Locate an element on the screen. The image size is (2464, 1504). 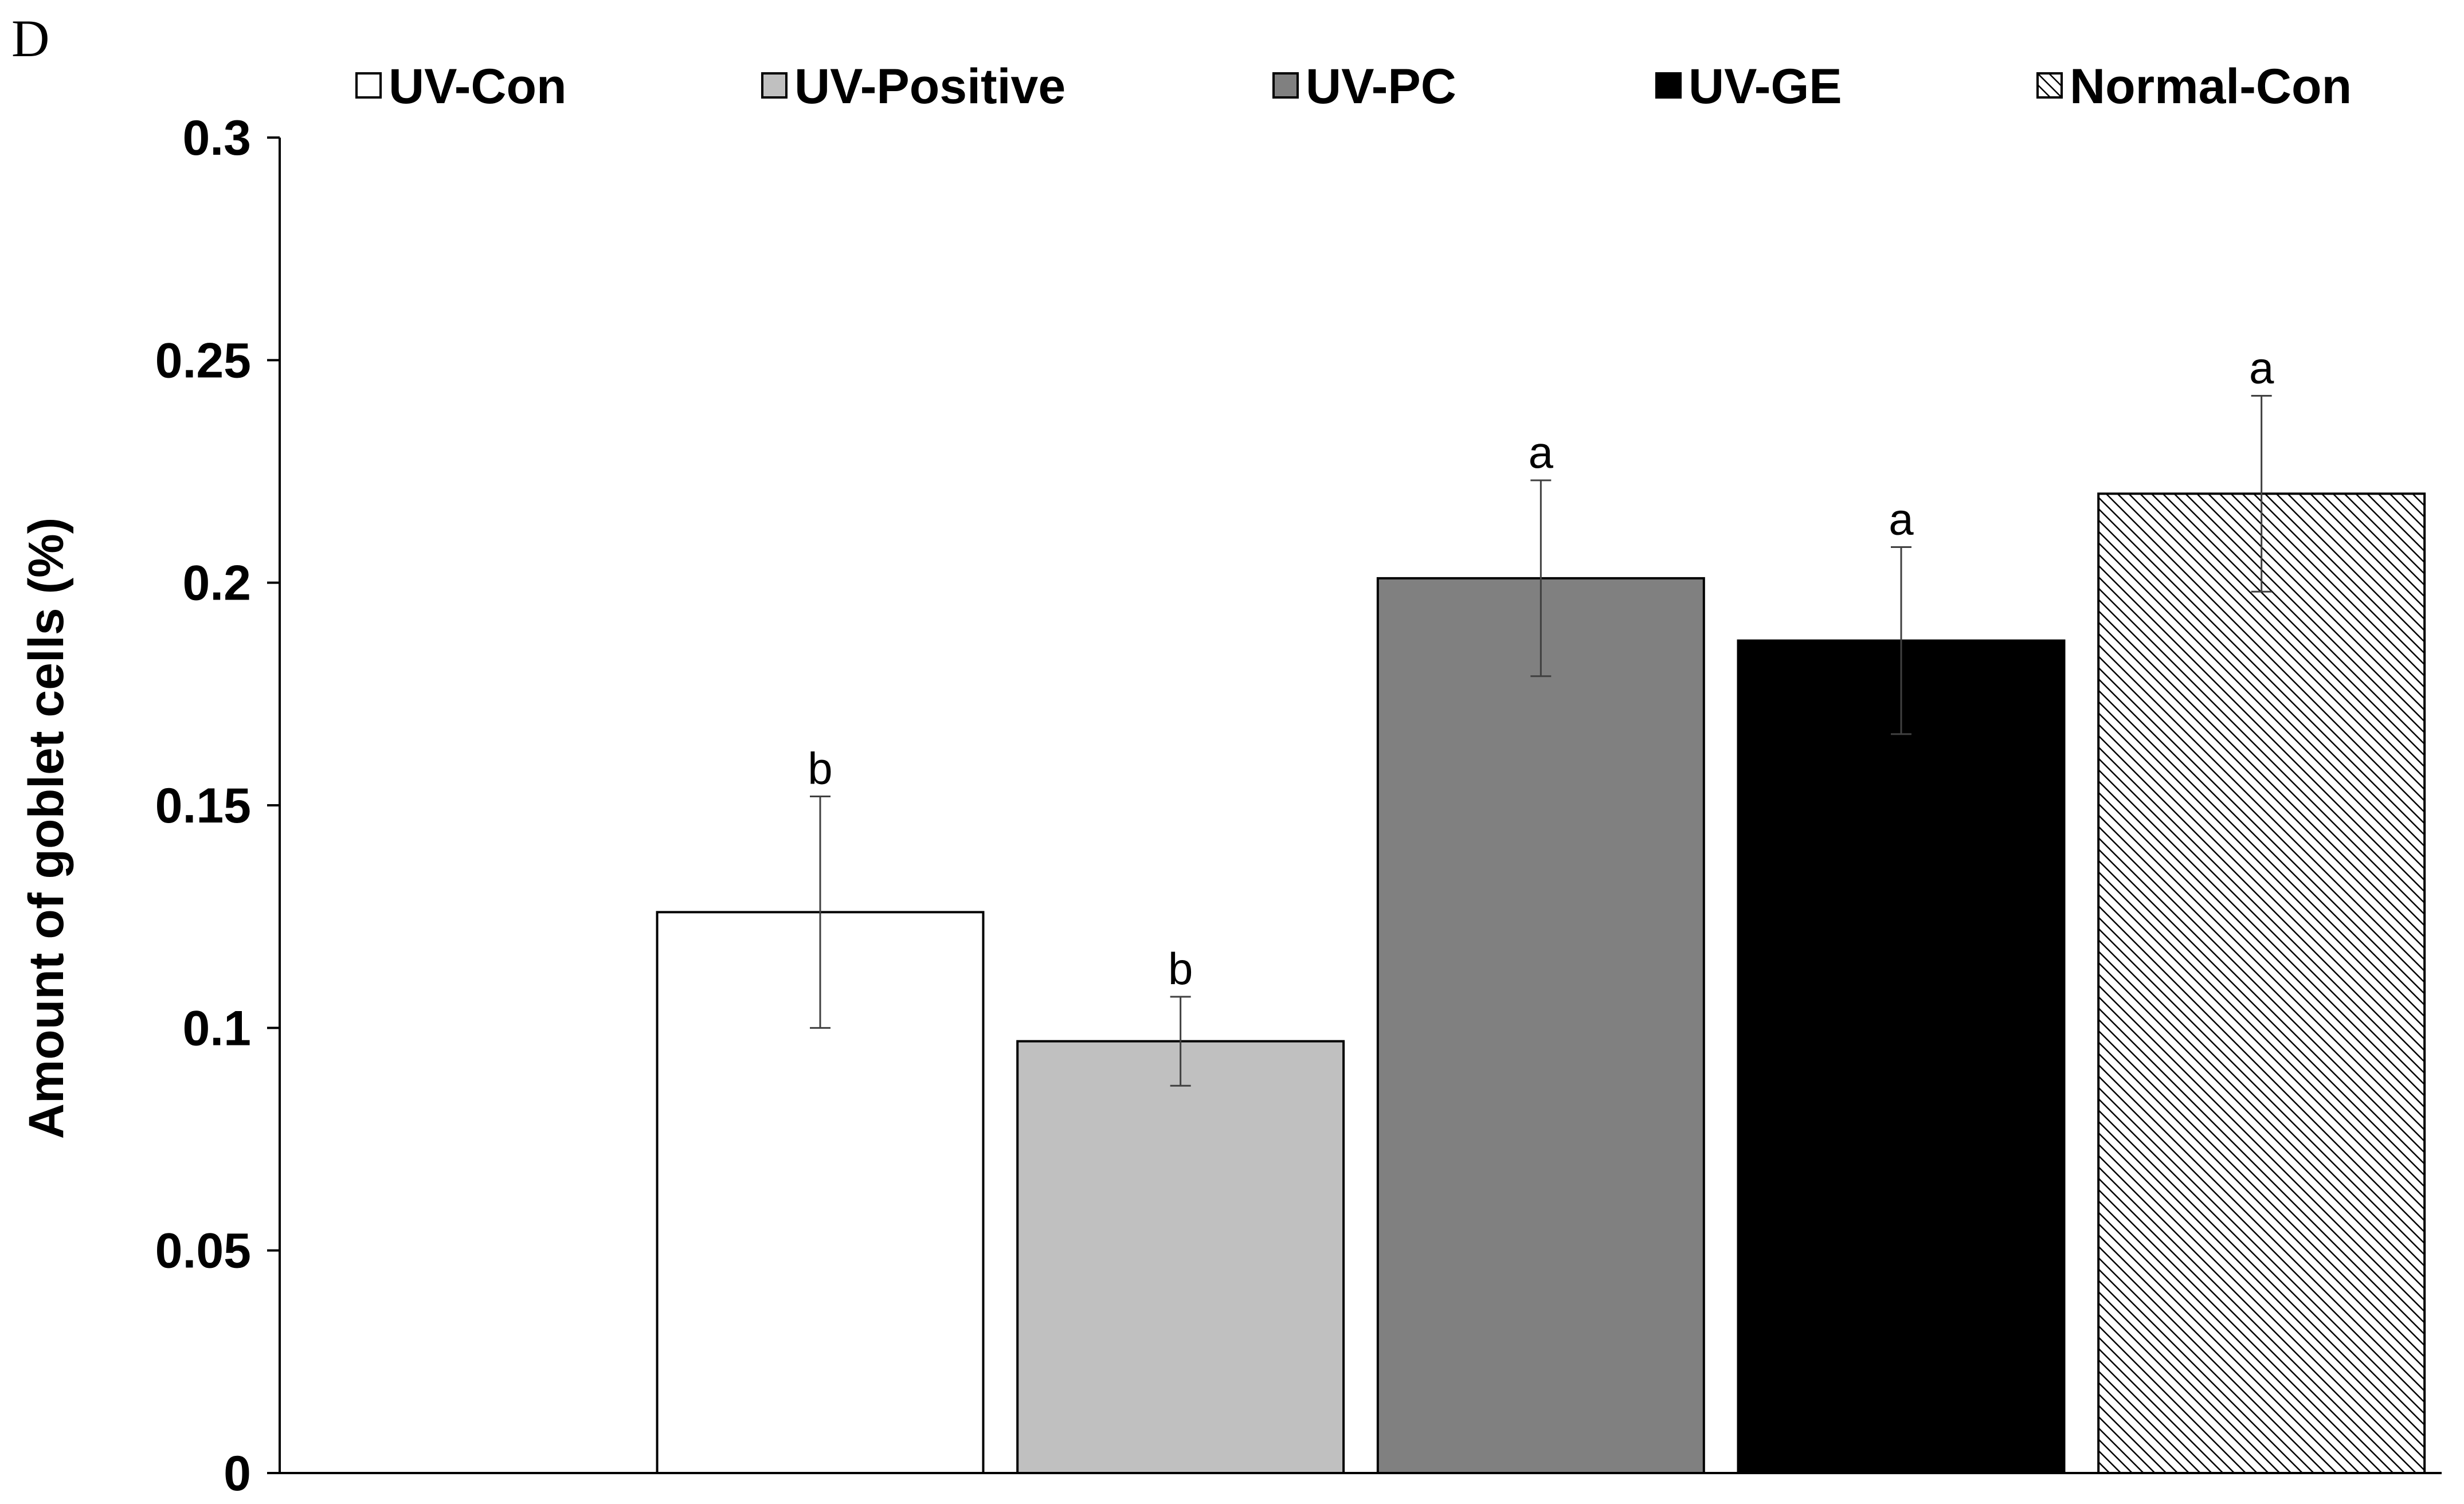
legend-label: Normal-Con is located at coordinates (2211, 86).